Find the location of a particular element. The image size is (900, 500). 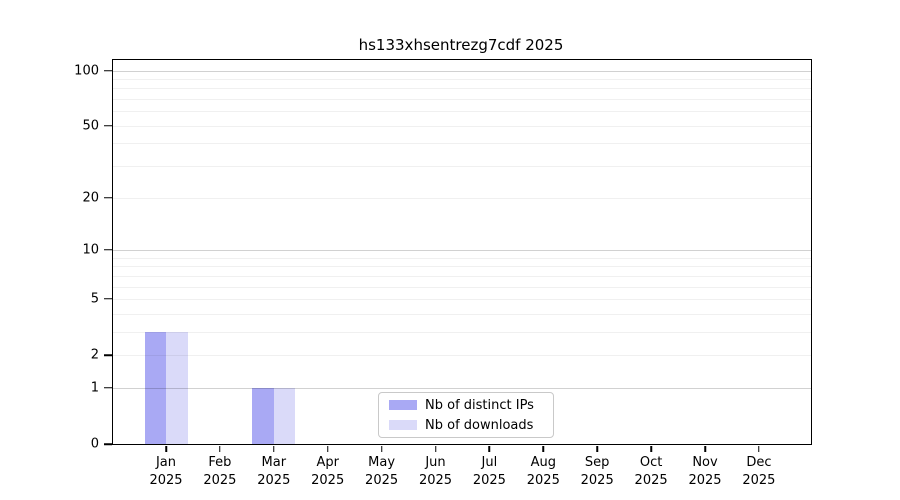

x-tick-month: Jan is located at coordinates (166, 462).